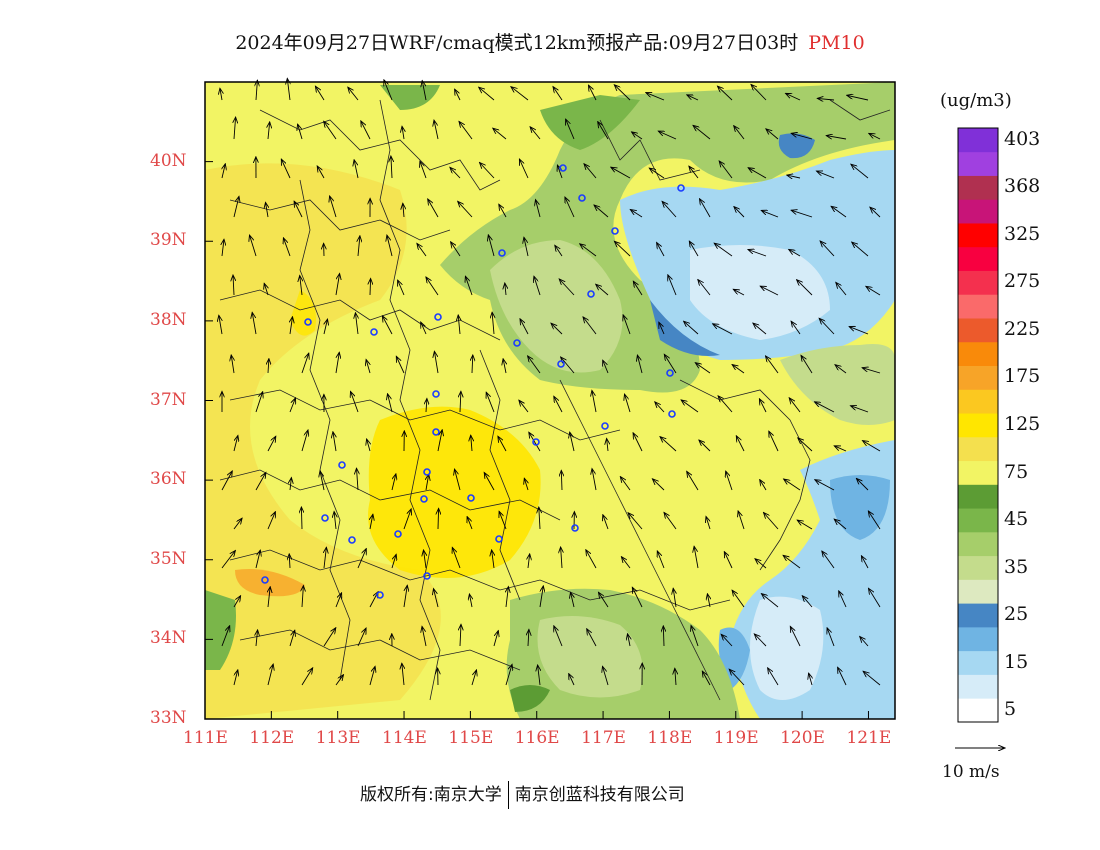 The width and height of the screenshot is (1100, 850). I want to click on title-main: 2024年09月27日WRF/cmaq模式12km预报产品:09月27日03时, so click(517, 43).